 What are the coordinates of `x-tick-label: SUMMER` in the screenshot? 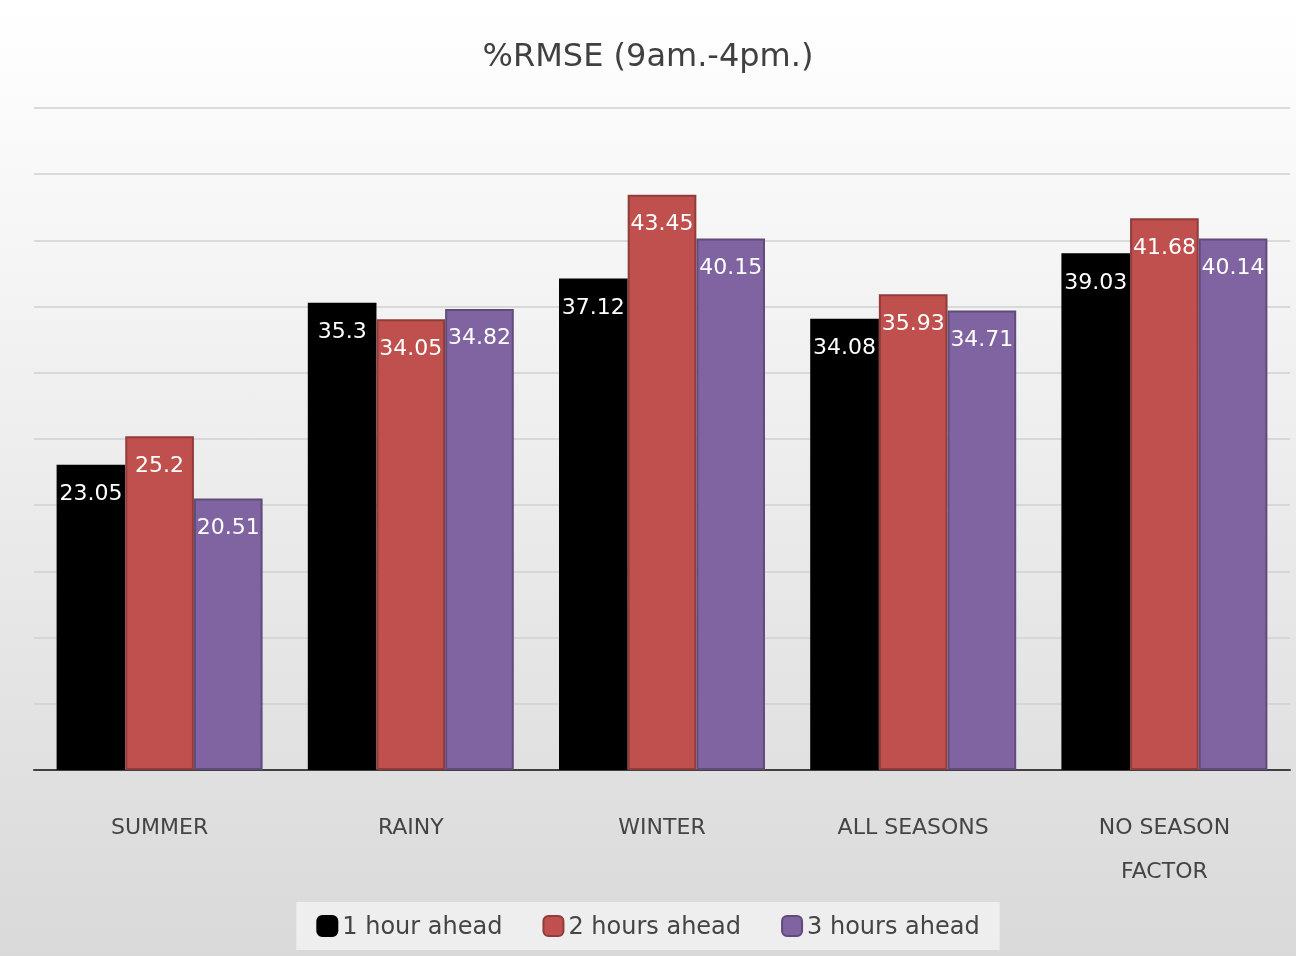 It's located at (159, 826).